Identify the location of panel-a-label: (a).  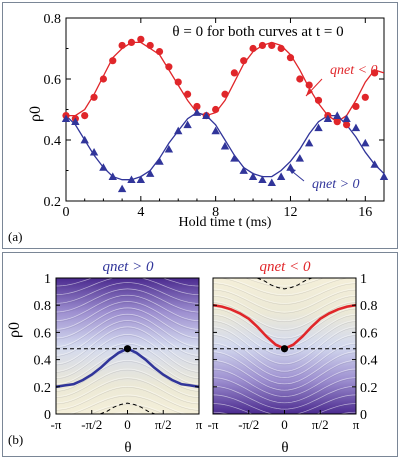
(15, 236).